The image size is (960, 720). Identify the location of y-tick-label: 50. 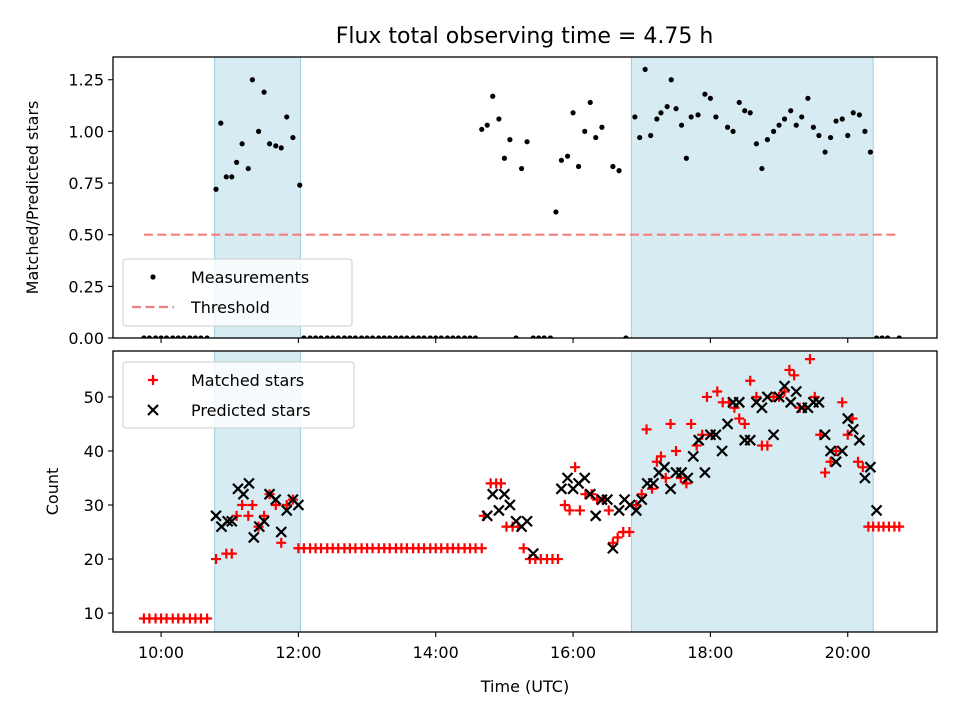
(94, 397).